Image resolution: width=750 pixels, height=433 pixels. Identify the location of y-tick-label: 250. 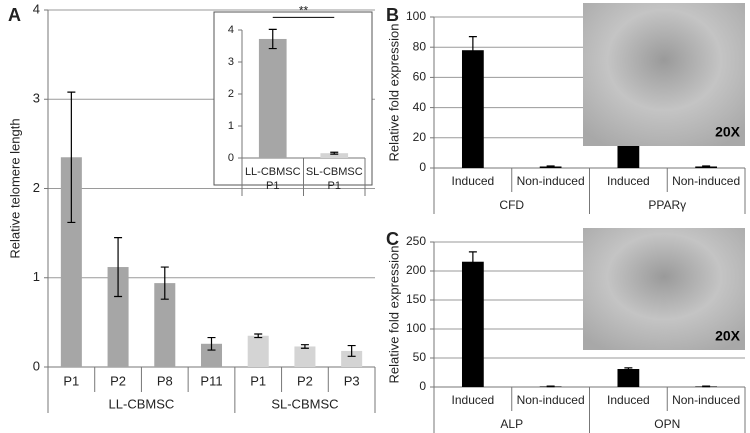
(416, 241).